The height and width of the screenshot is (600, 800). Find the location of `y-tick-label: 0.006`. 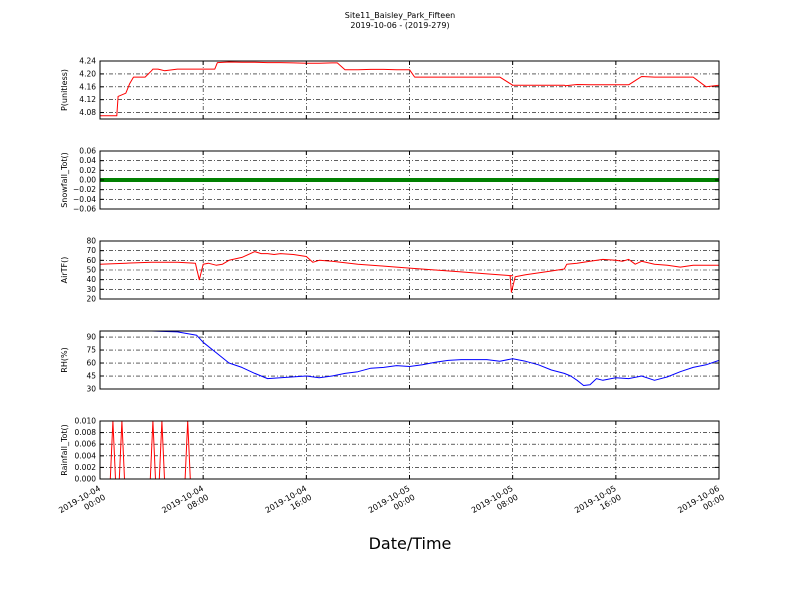

y-tick-label: 0.006 is located at coordinates (86, 444).